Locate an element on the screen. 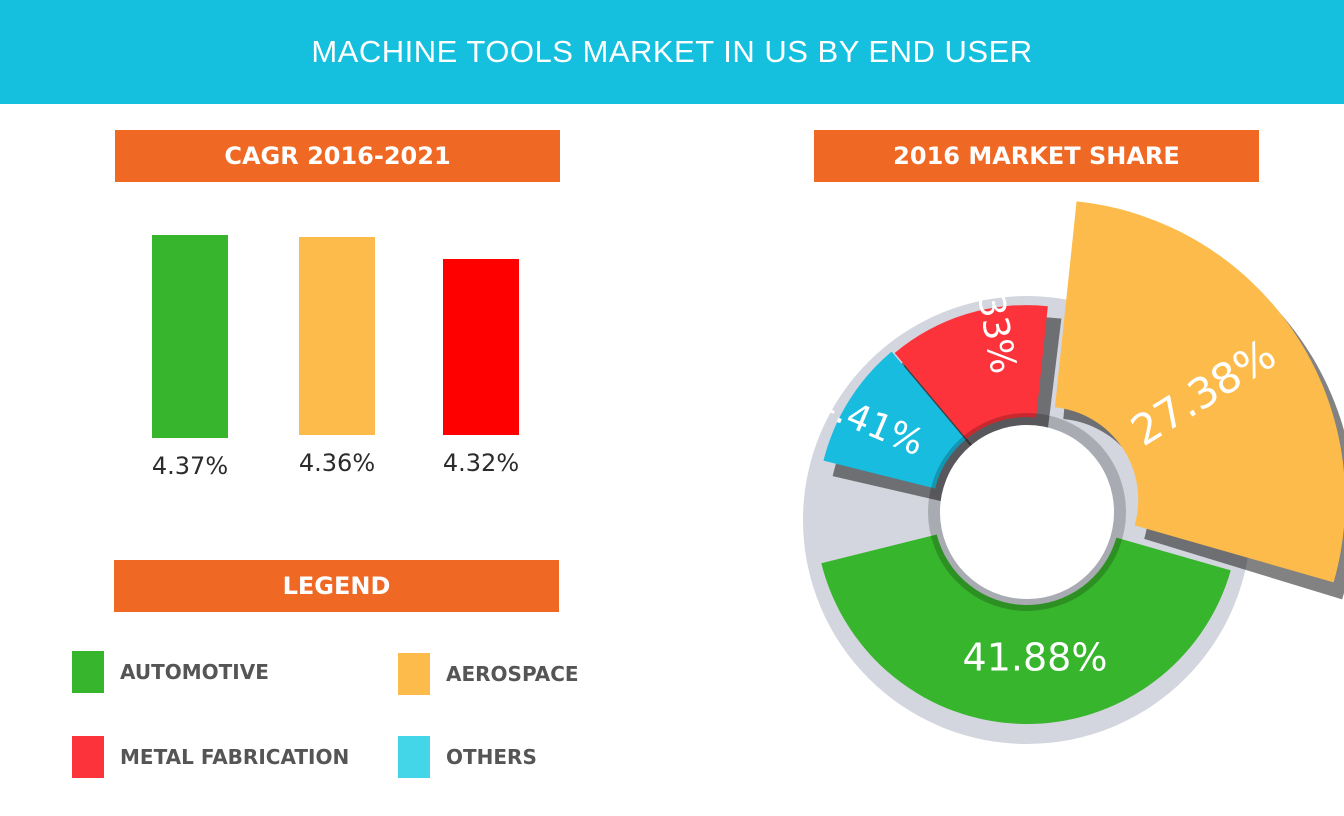 The image size is (1344, 816). title-banner: MACHINE TOOLS MARKET IN US BY END USER is located at coordinates (672, 52).